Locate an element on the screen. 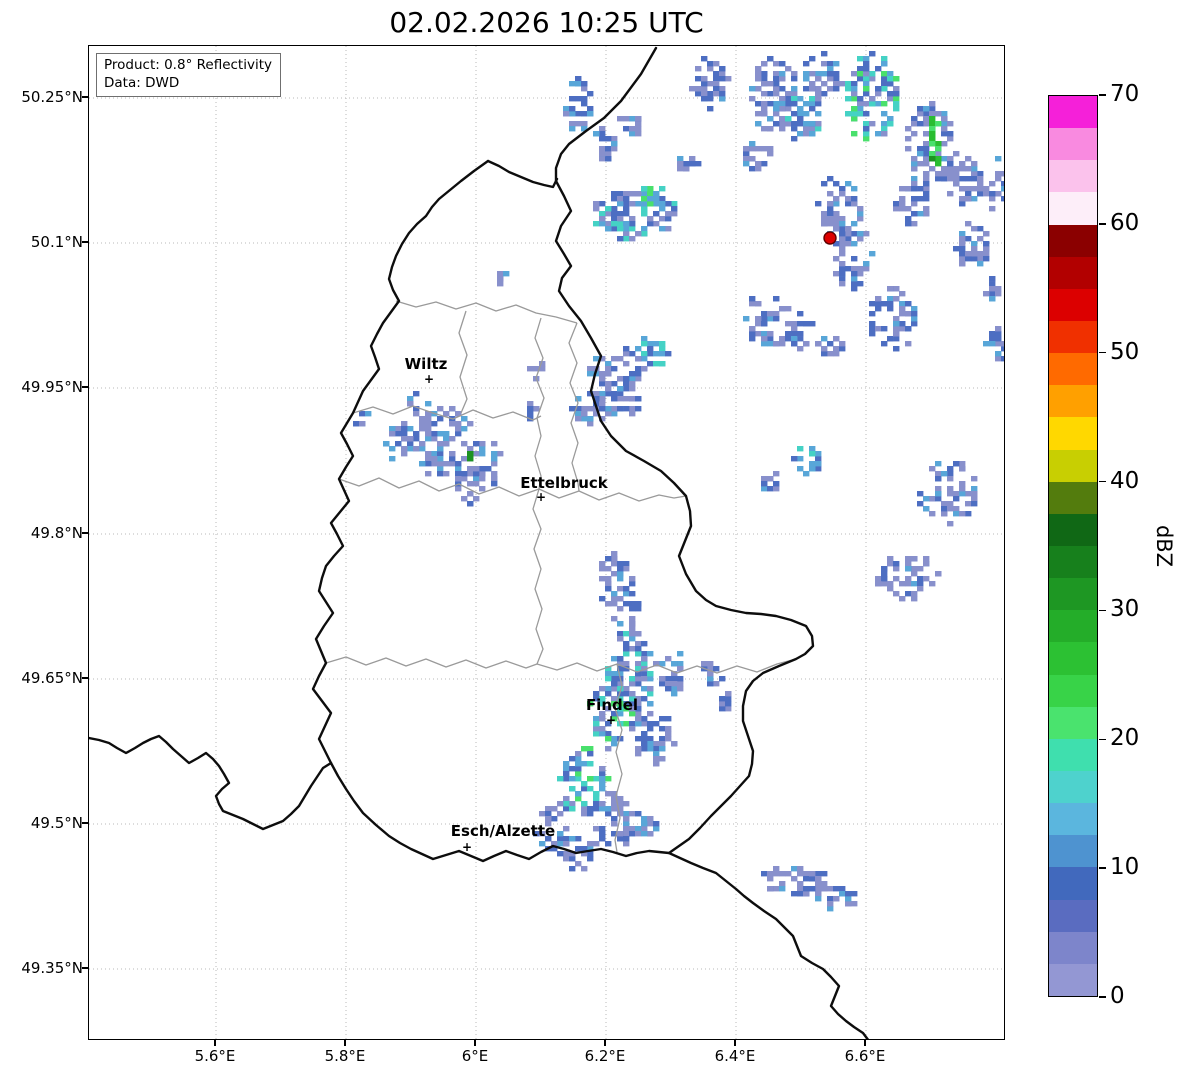  lon-tick-label: 6.2°E is located at coordinates (605, 1056).